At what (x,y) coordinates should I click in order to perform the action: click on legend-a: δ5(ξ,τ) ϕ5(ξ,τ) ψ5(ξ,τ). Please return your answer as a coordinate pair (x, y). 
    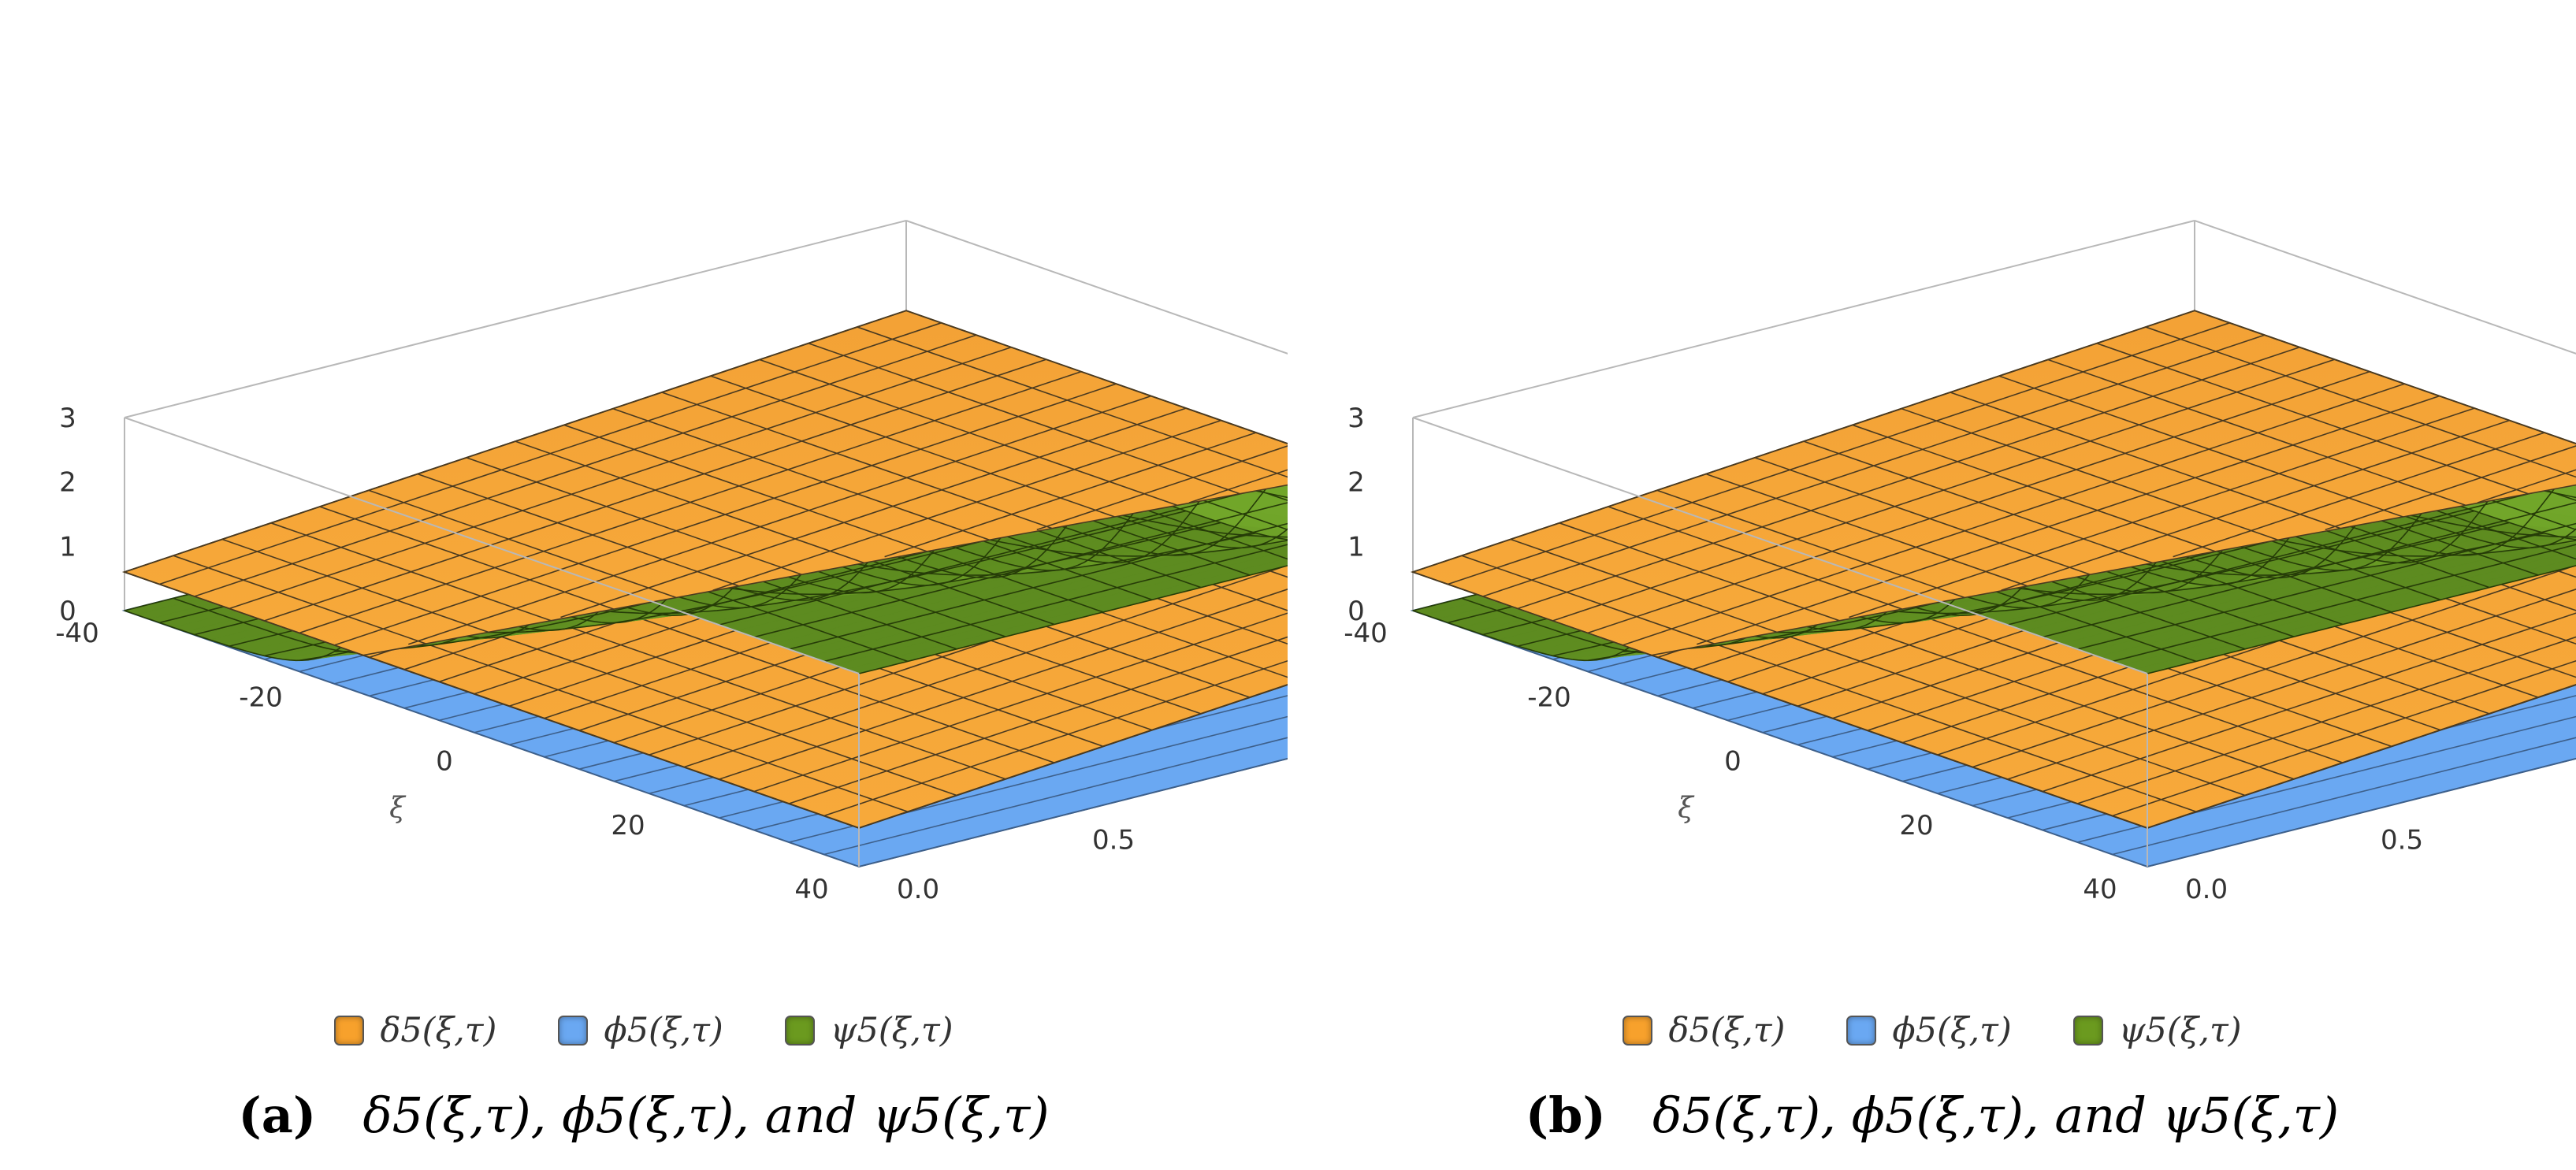
    Looking at the image, I should click on (644, 1030).